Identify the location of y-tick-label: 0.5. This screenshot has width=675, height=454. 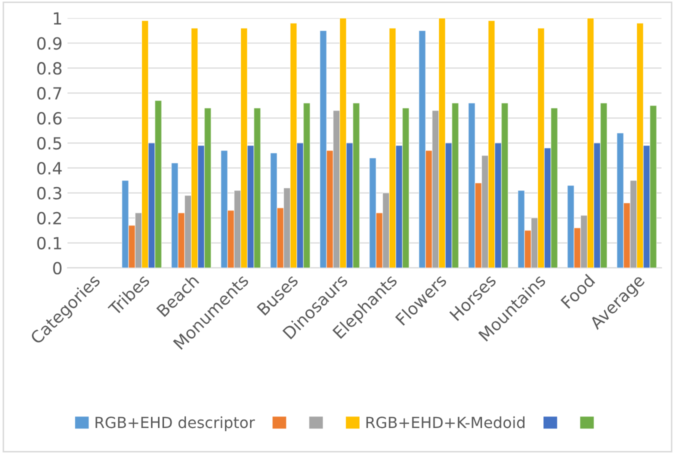
(49, 143).